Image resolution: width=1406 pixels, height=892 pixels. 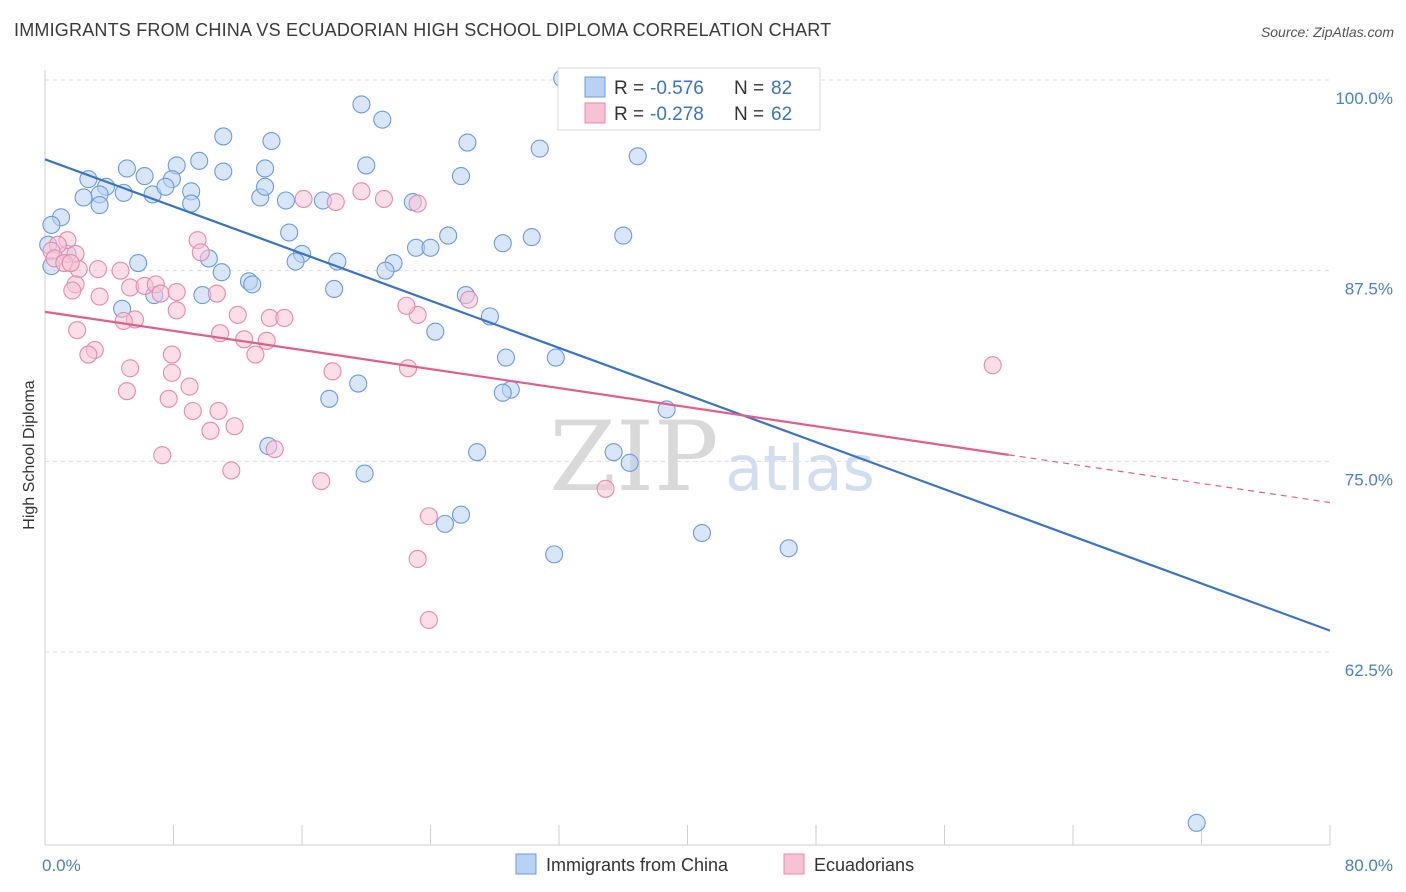 What do you see at coordinates (794, 864) in the screenshot?
I see `bottom-legend-swatch-ecuador` at bounding box center [794, 864].